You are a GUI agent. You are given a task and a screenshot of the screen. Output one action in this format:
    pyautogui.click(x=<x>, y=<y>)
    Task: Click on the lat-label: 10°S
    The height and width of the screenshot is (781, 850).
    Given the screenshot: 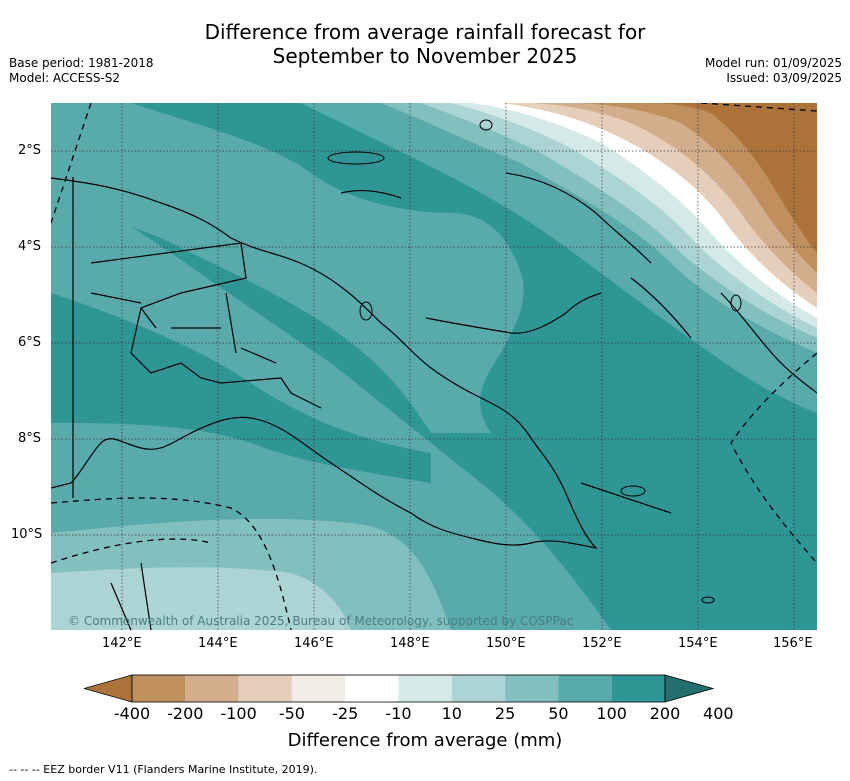 What is the action you would take?
    pyautogui.click(x=27, y=534)
    